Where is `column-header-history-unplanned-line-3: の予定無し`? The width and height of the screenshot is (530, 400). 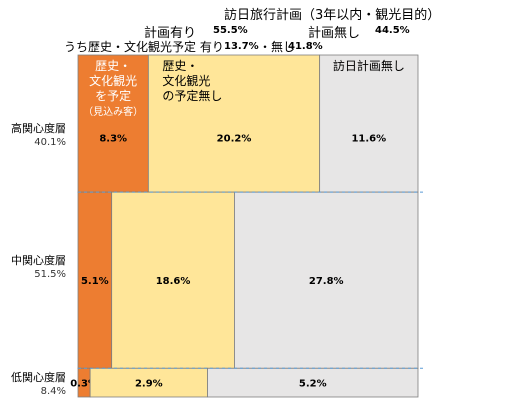
column-header-history-unplanned-line-3: の予定無し is located at coordinates (192, 95).